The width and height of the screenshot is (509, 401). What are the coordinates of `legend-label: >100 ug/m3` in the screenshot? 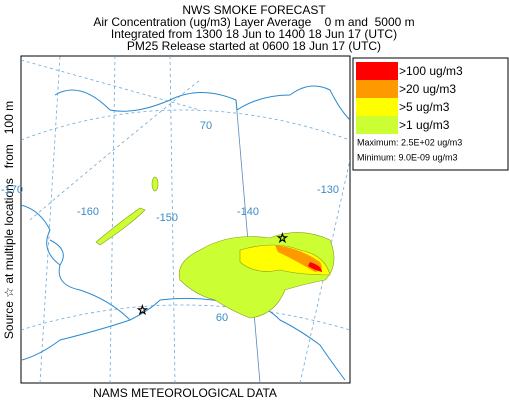 It's located at (431, 71).